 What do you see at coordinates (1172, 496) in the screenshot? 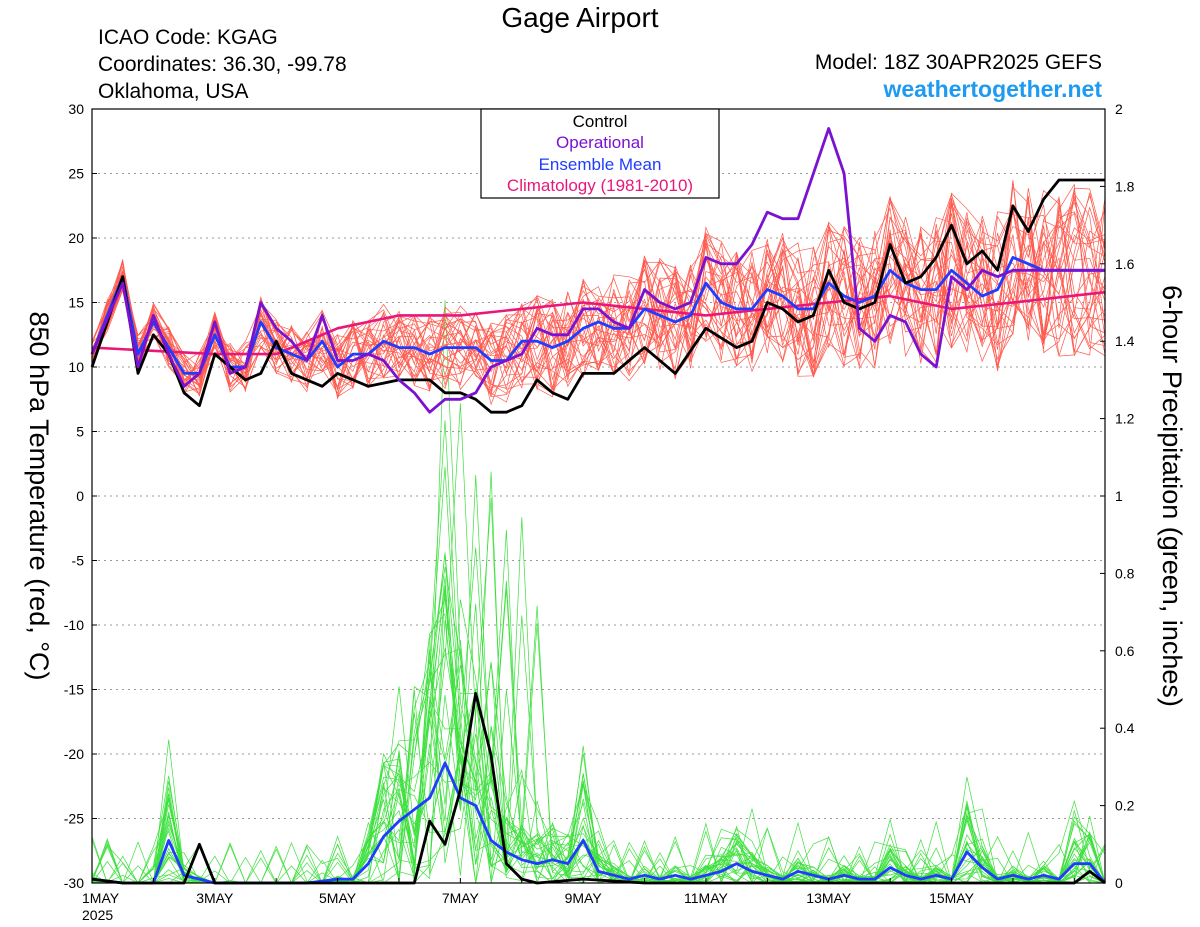
I see `y2-axis-label: 6-hour Precipitation (green, inches)` at bounding box center [1172, 496].